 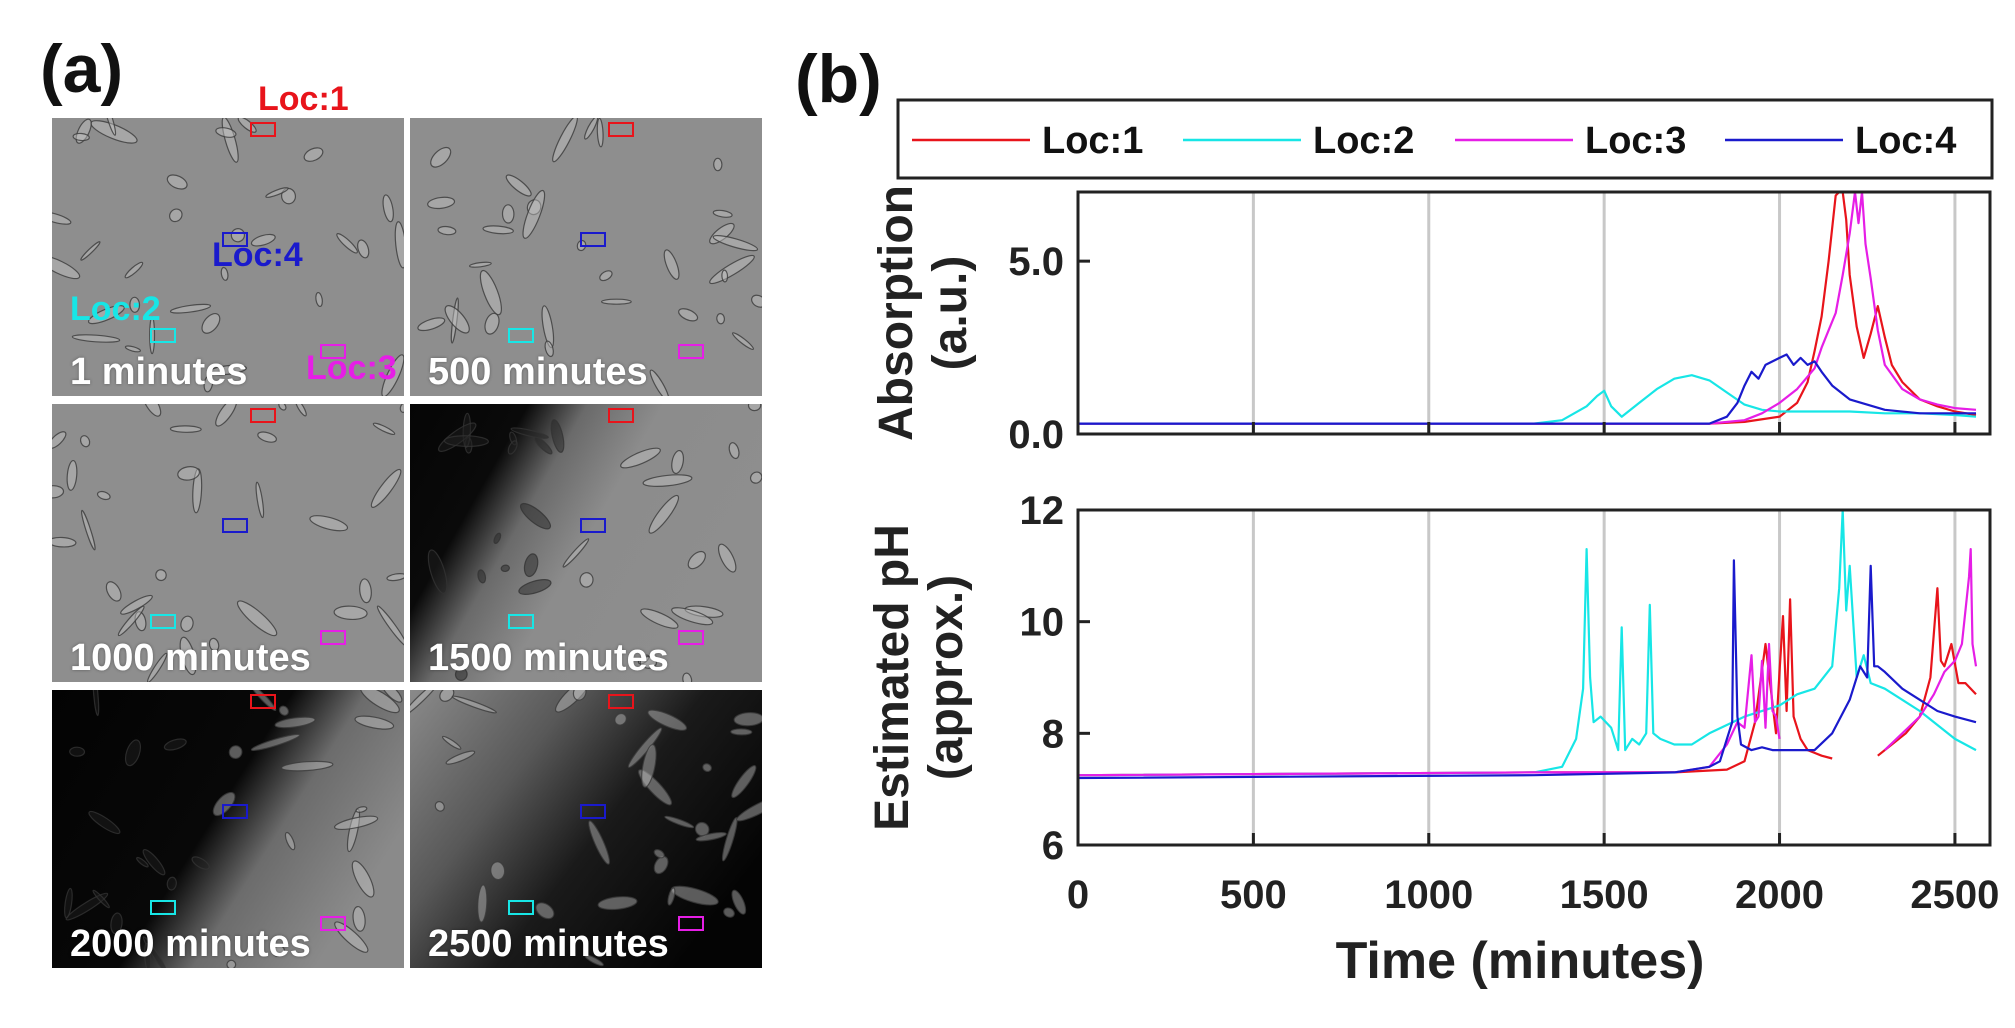 What do you see at coordinates (228, 829) in the screenshot?
I see `microscopy-frame: 2000 minutes` at bounding box center [228, 829].